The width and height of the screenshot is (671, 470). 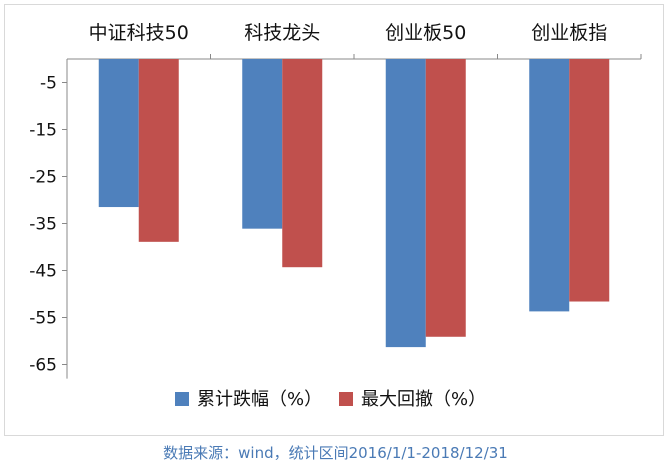 I want to click on category-label: 创业板50, so click(x=425, y=33).